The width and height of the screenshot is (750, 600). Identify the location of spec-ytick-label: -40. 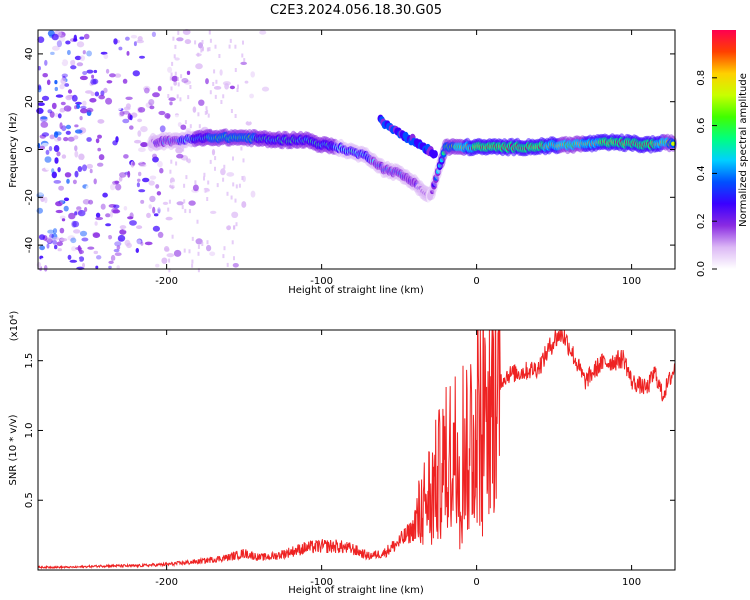
(29, 245).